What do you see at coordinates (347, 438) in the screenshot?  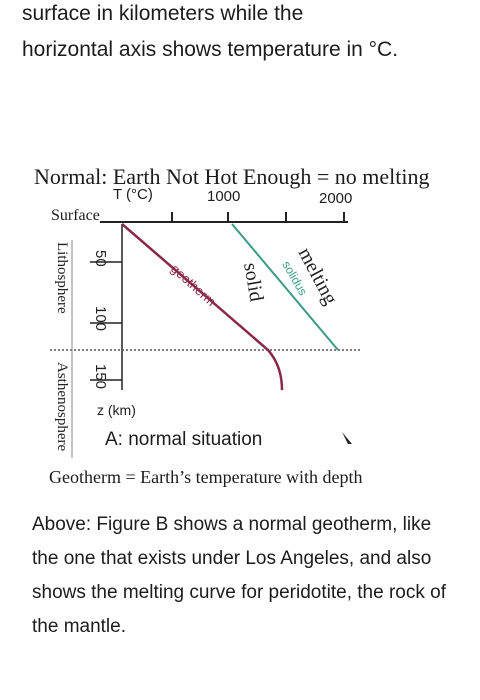 I see `cursor-arrow-icon` at bounding box center [347, 438].